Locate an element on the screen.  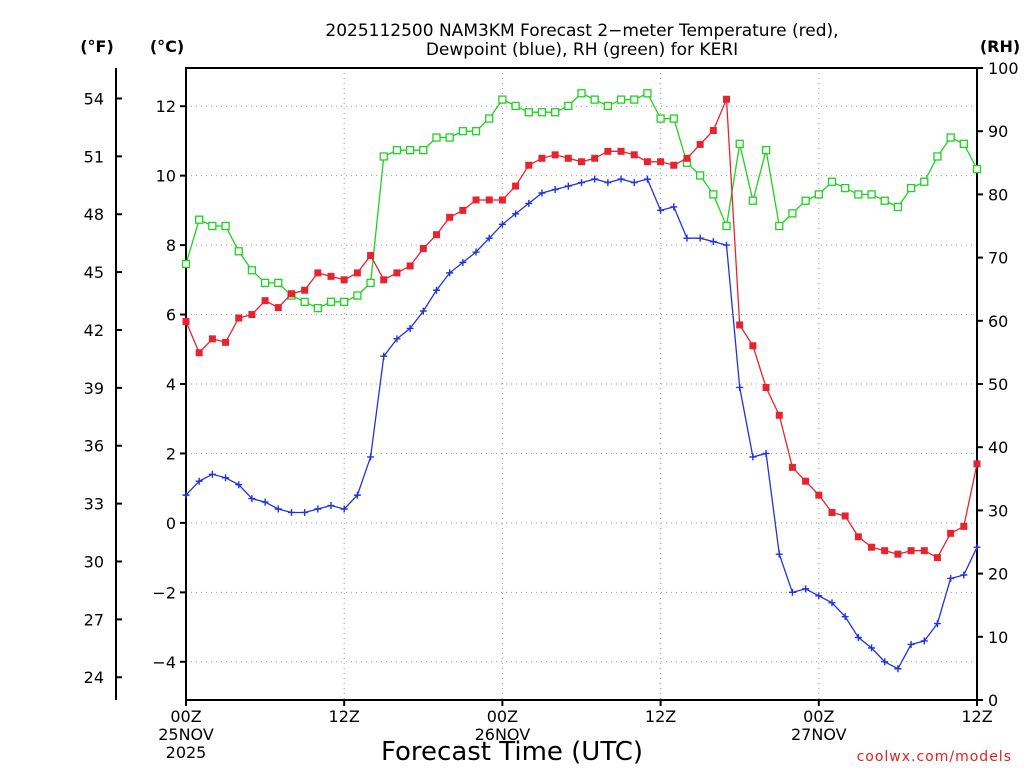
rh-tick-label: 0 is located at coordinates (993, 700).